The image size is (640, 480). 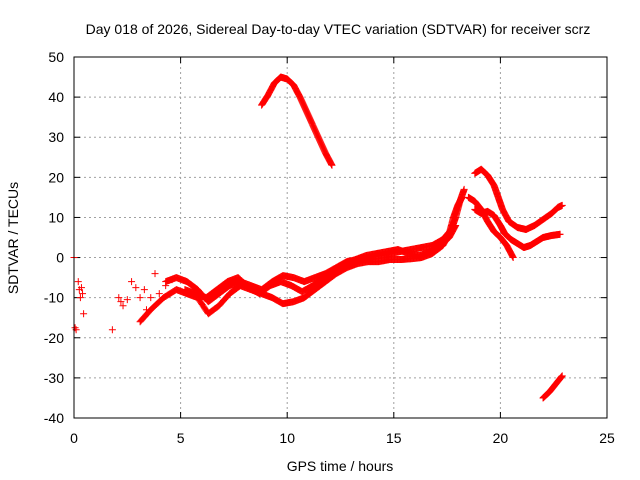 I want to click on y-tick-label: 30, so click(x=56, y=137).